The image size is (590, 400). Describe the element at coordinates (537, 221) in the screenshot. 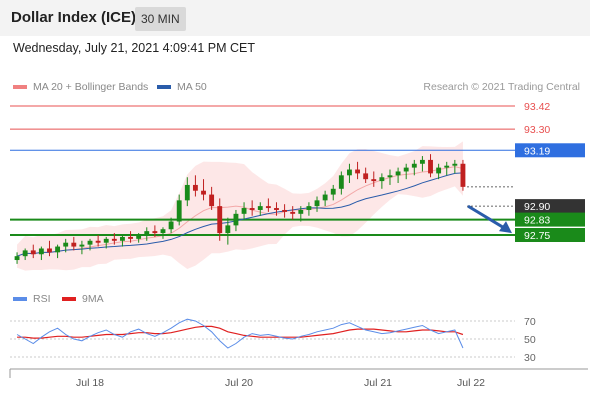

I see `level-label-92.83: 92.83` at that location.